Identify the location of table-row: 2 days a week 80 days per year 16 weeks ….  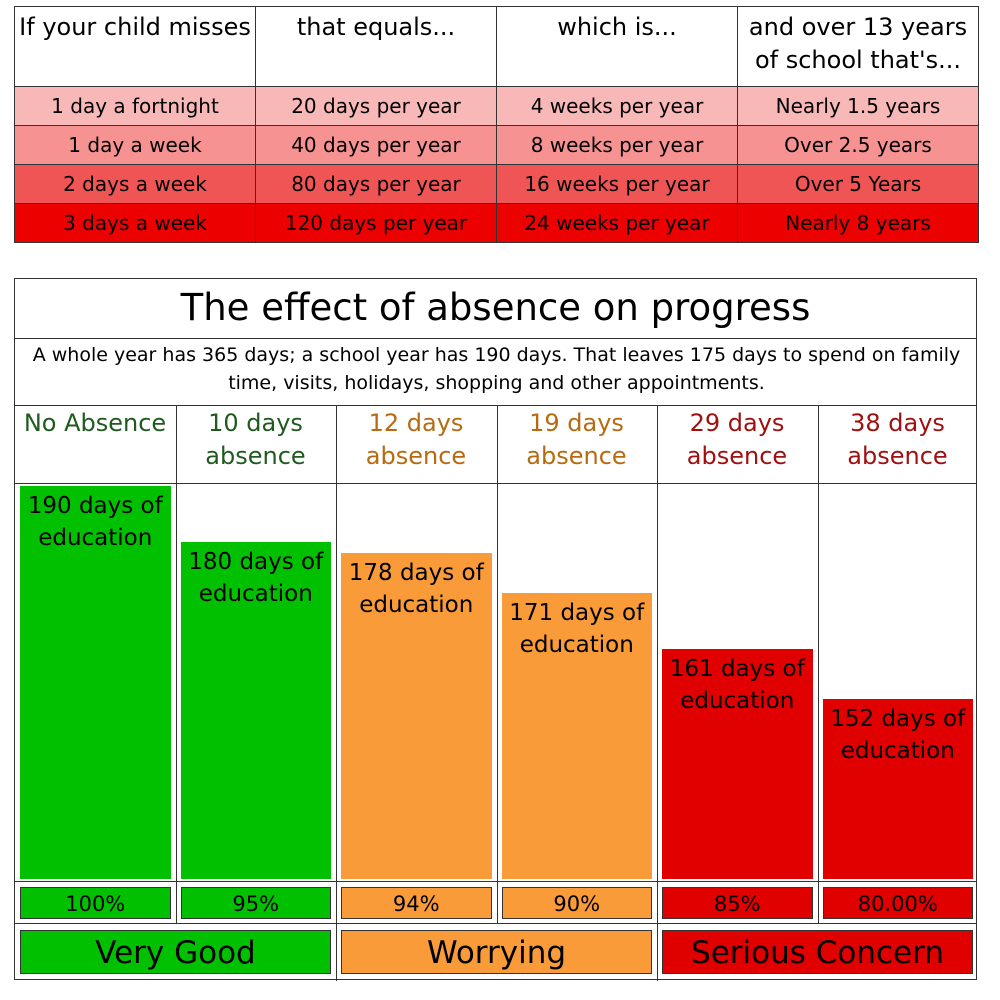
(496, 184).